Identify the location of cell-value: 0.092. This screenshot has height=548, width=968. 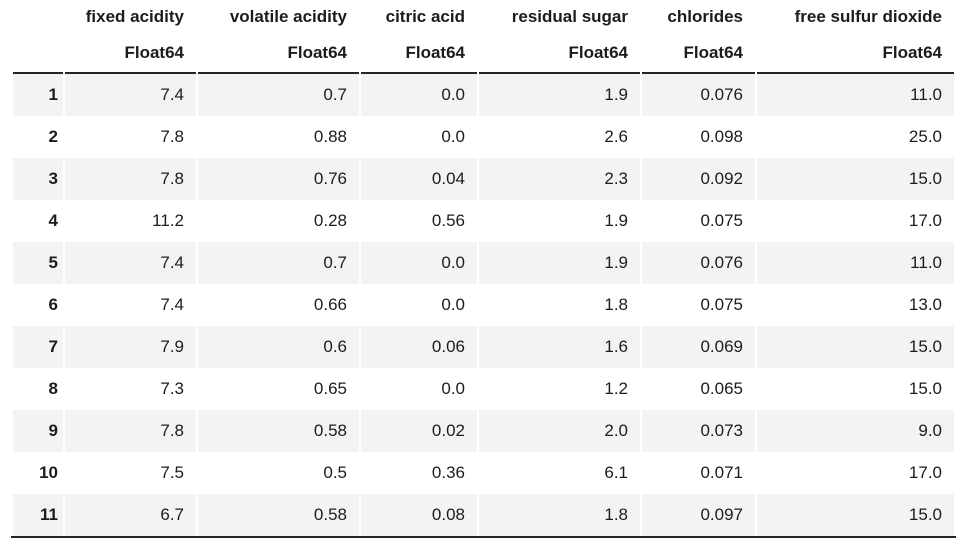
(698, 179).